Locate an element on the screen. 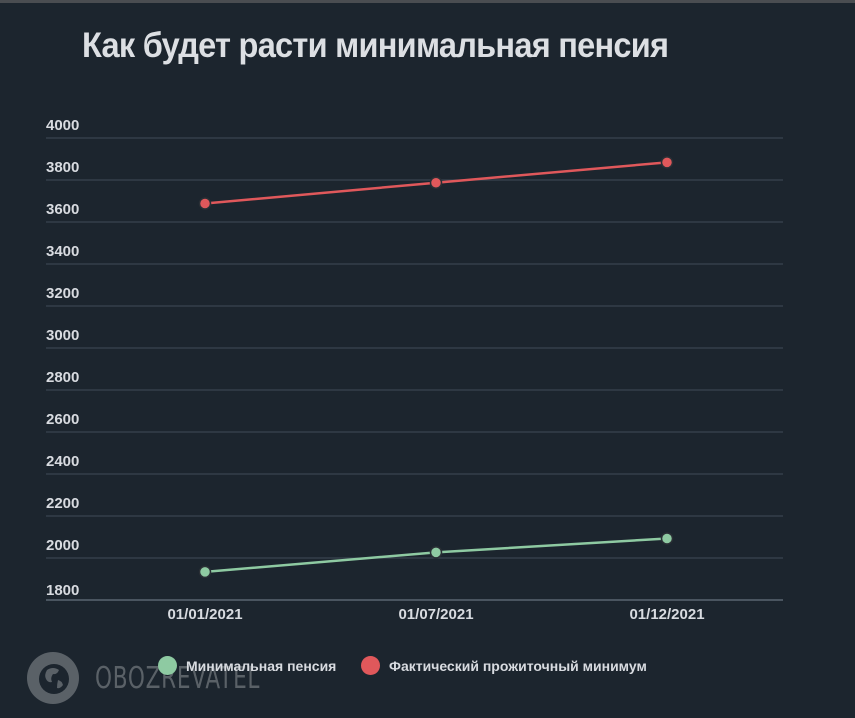 This screenshot has height=718, width=855. y-tick-label: 3800 is located at coordinates (63, 167).